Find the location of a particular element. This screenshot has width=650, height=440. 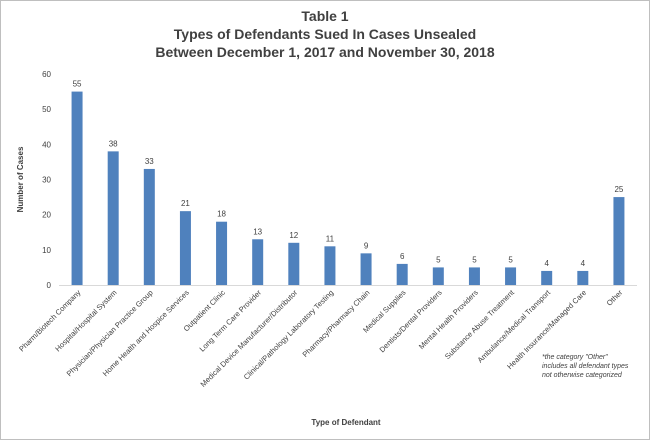

y-axis-title: Number of Cases is located at coordinates (20, 179).